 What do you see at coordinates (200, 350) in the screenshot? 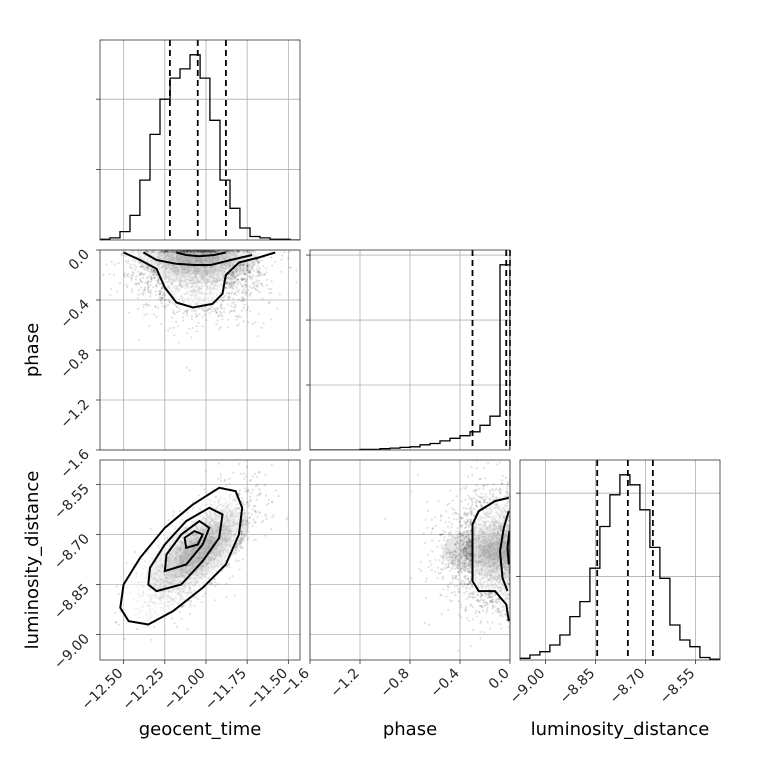
I see `scatter-panel-geocent_time-vs-phase` at bounding box center [200, 350].